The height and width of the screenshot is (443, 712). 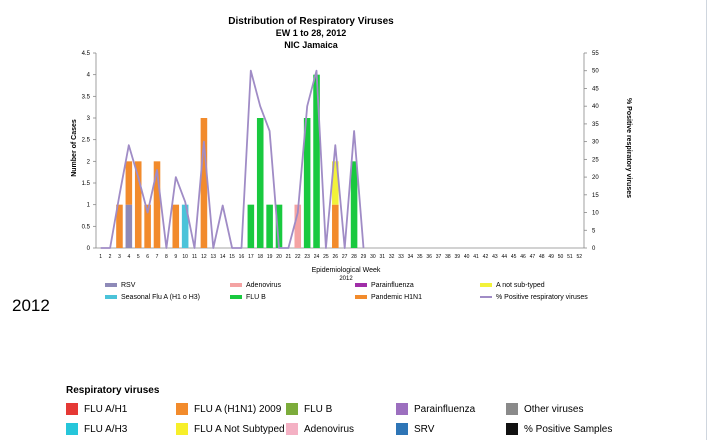 What do you see at coordinates (307, 257) in the screenshot?
I see `x-tick-label: 23` at bounding box center [307, 257].